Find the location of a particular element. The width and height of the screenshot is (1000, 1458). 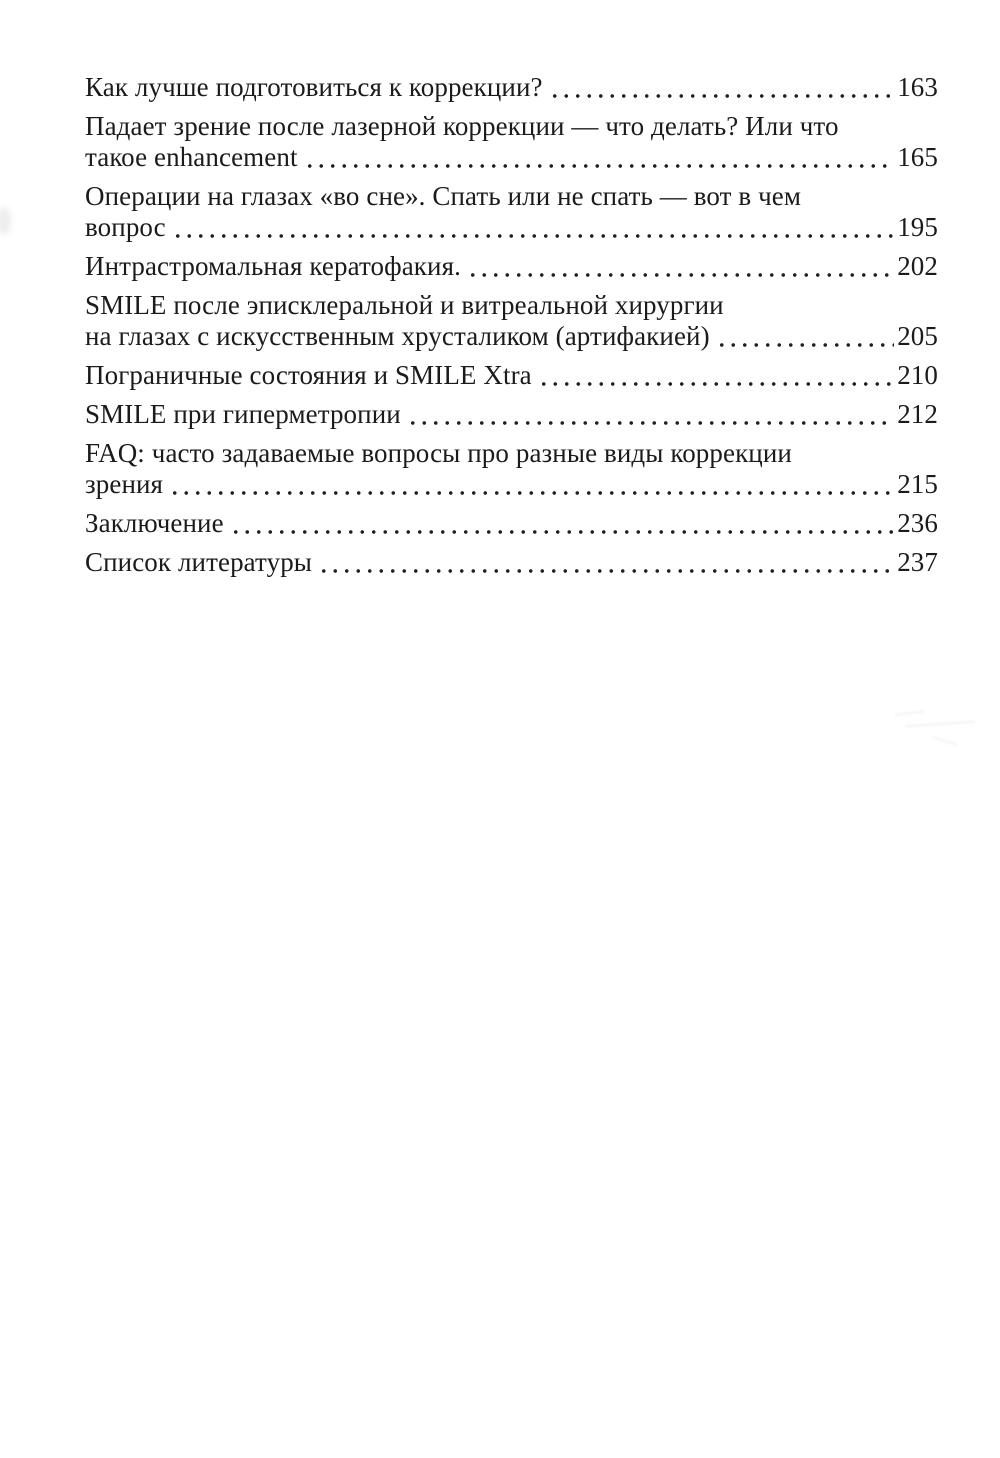

toc-entry-page-number: 165 is located at coordinates (917, 157).